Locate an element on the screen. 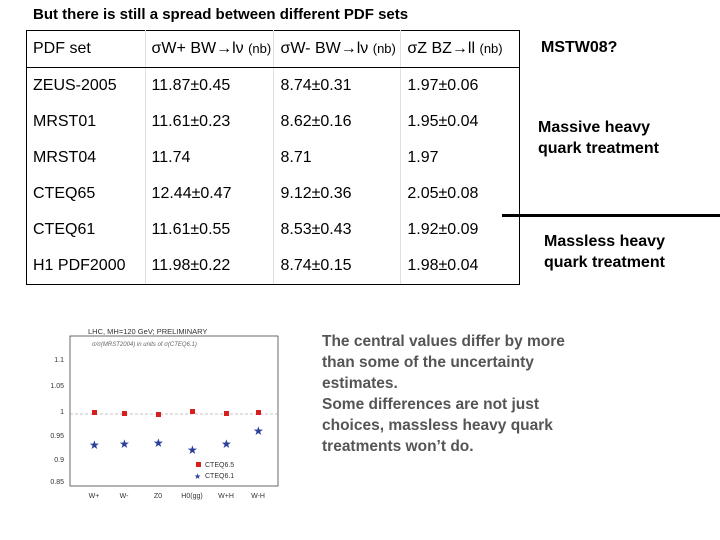 Image resolution: width=720 pixels, height=540 pixels. row-wplus-value: 11.98±0.22 is located at coordinates (210, 266).